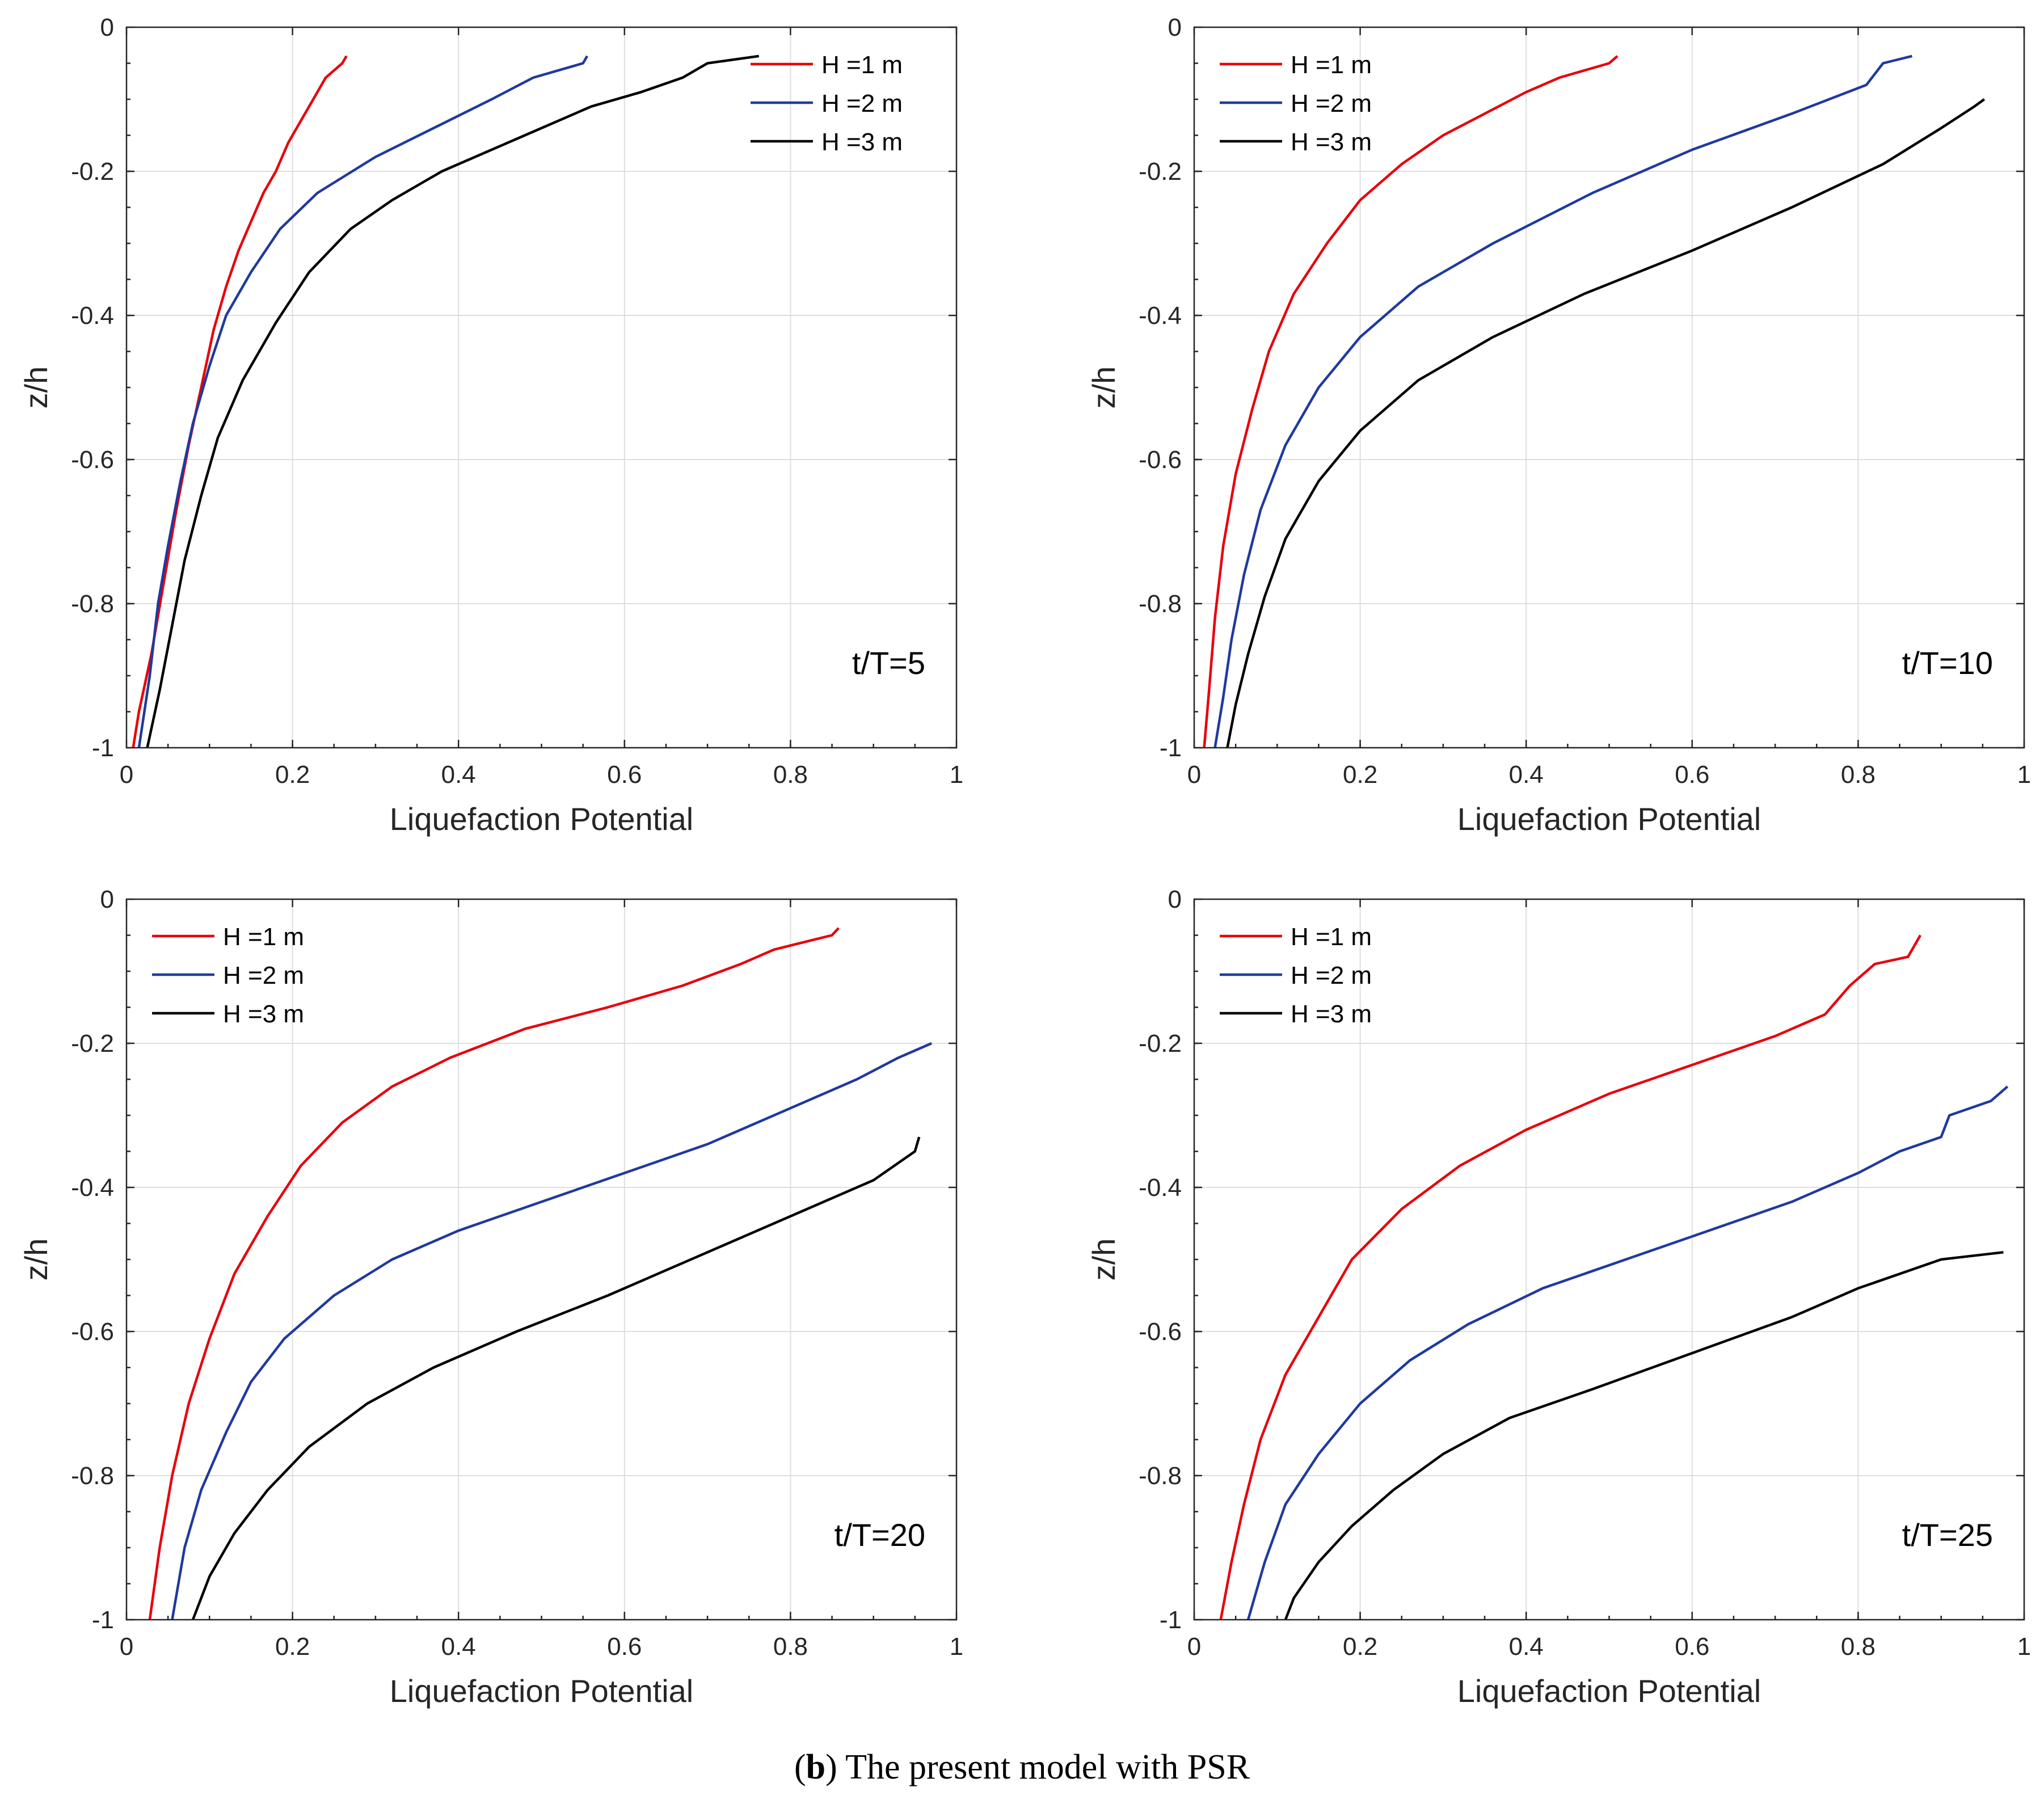 The width and height of the screenshot is (2044, 1816). What do you see at coordinates (1947, 1535) in the screenshot?
I see `time-annotation: t/T=25` at bounding box center [1947, 1535].